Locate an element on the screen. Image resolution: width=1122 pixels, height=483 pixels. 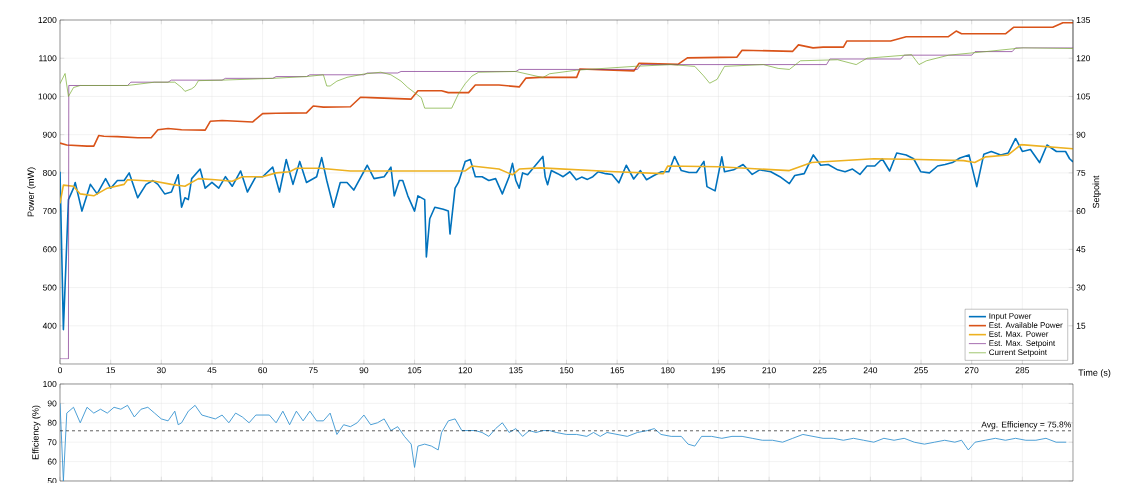
x-tick-label: 285 is located at coordinates (1022, 370).